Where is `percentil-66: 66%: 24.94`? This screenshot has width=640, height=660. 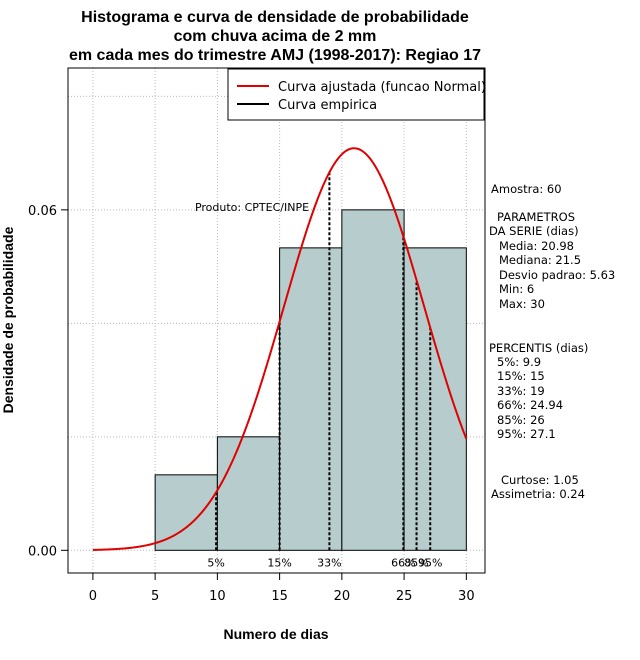 percentil-66: 66%: 24.94 is located at coordinates (530, 405).